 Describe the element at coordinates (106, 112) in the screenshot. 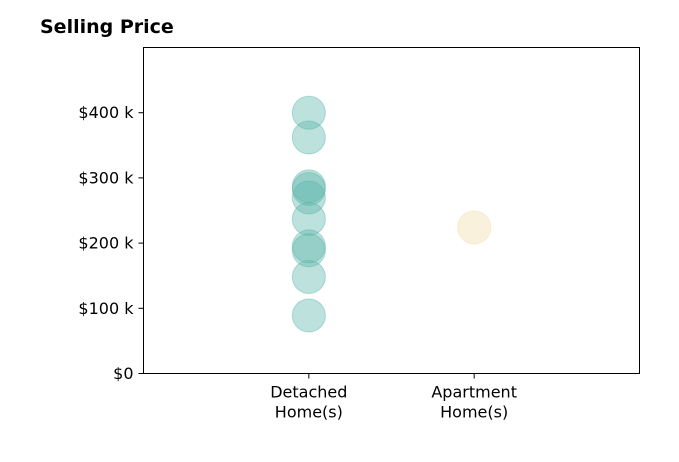

I see `y-tick-label: $400 k` at that location.